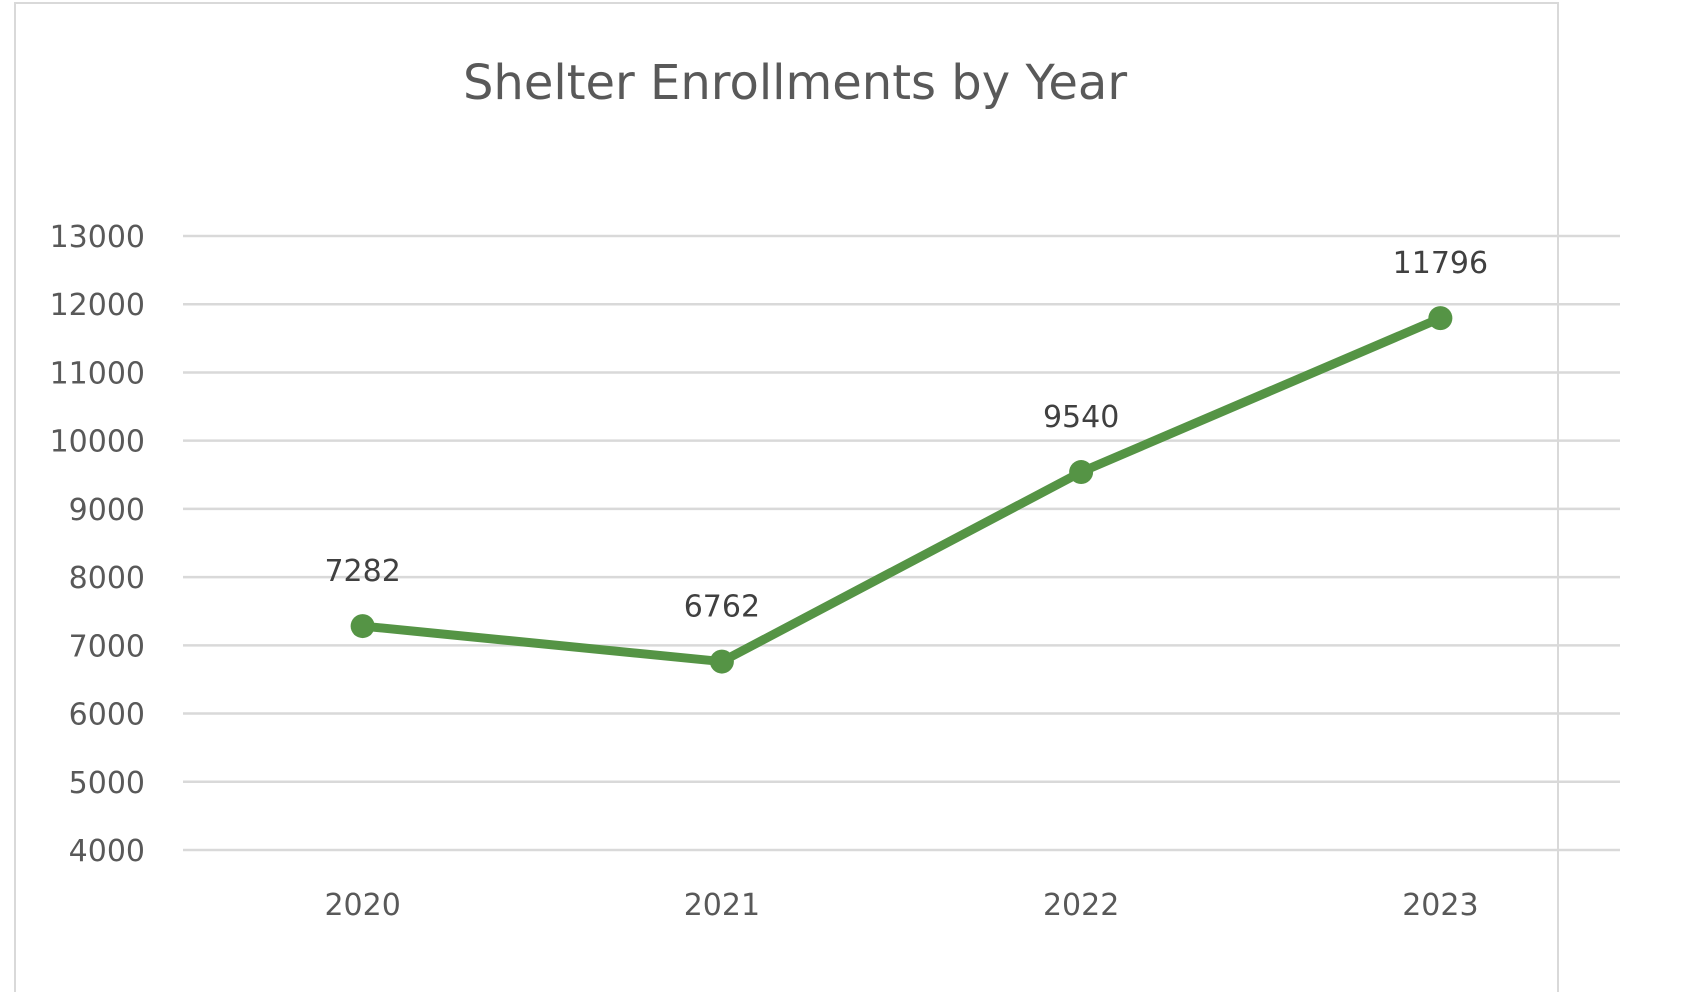 The image size is (1683, 995). What do you see at coordinates (901, 905) in the screenshot?
I see `x-axis-tick-labels: 2020 2021 2022 2023` at bounding box center [901, 905].